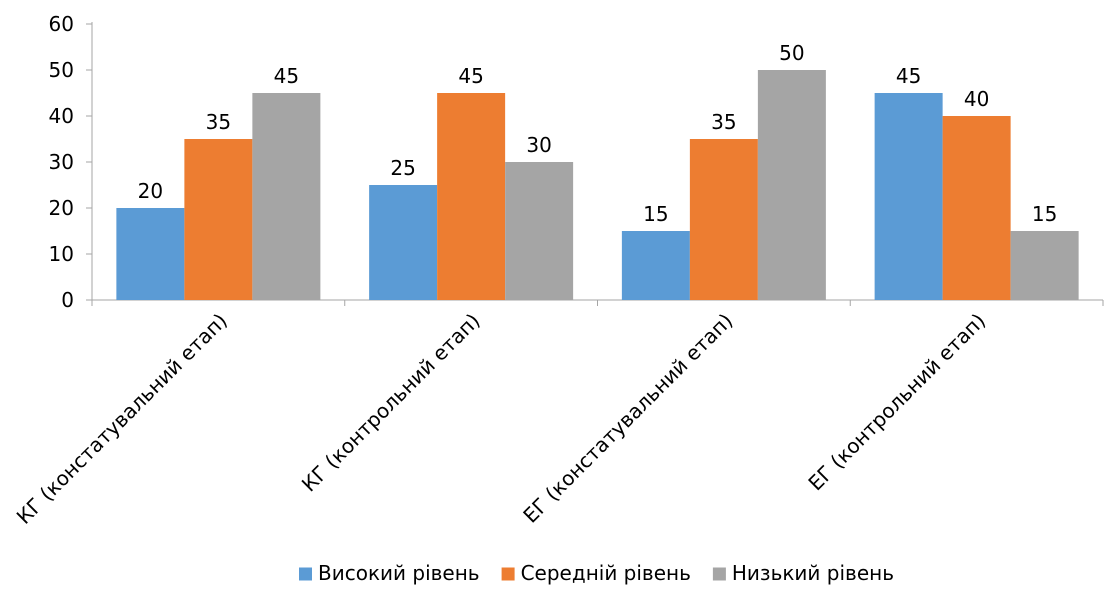 Image resolution: width=1113 pixels, height=605 pixels. What do you see at coordinates (67, 300) in the screenshot?
I see `y-tick-label: 0` at bounding box center [67, 300].